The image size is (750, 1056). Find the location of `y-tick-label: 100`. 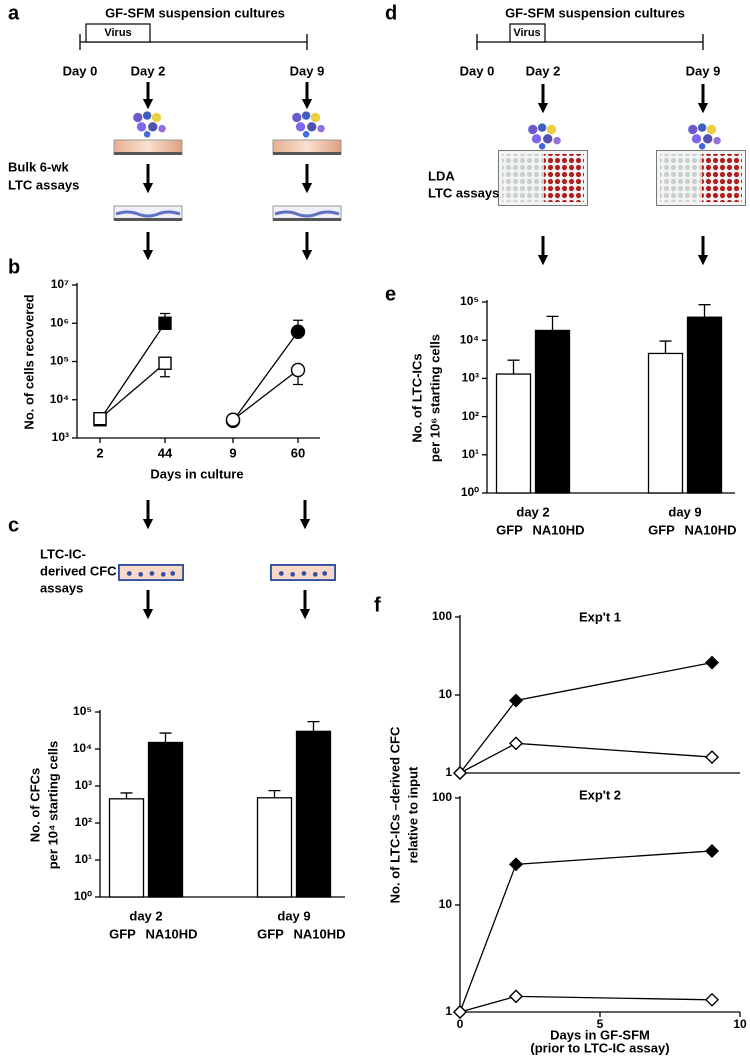

y-tick-label: 100 is located at coordinates (442, 616).